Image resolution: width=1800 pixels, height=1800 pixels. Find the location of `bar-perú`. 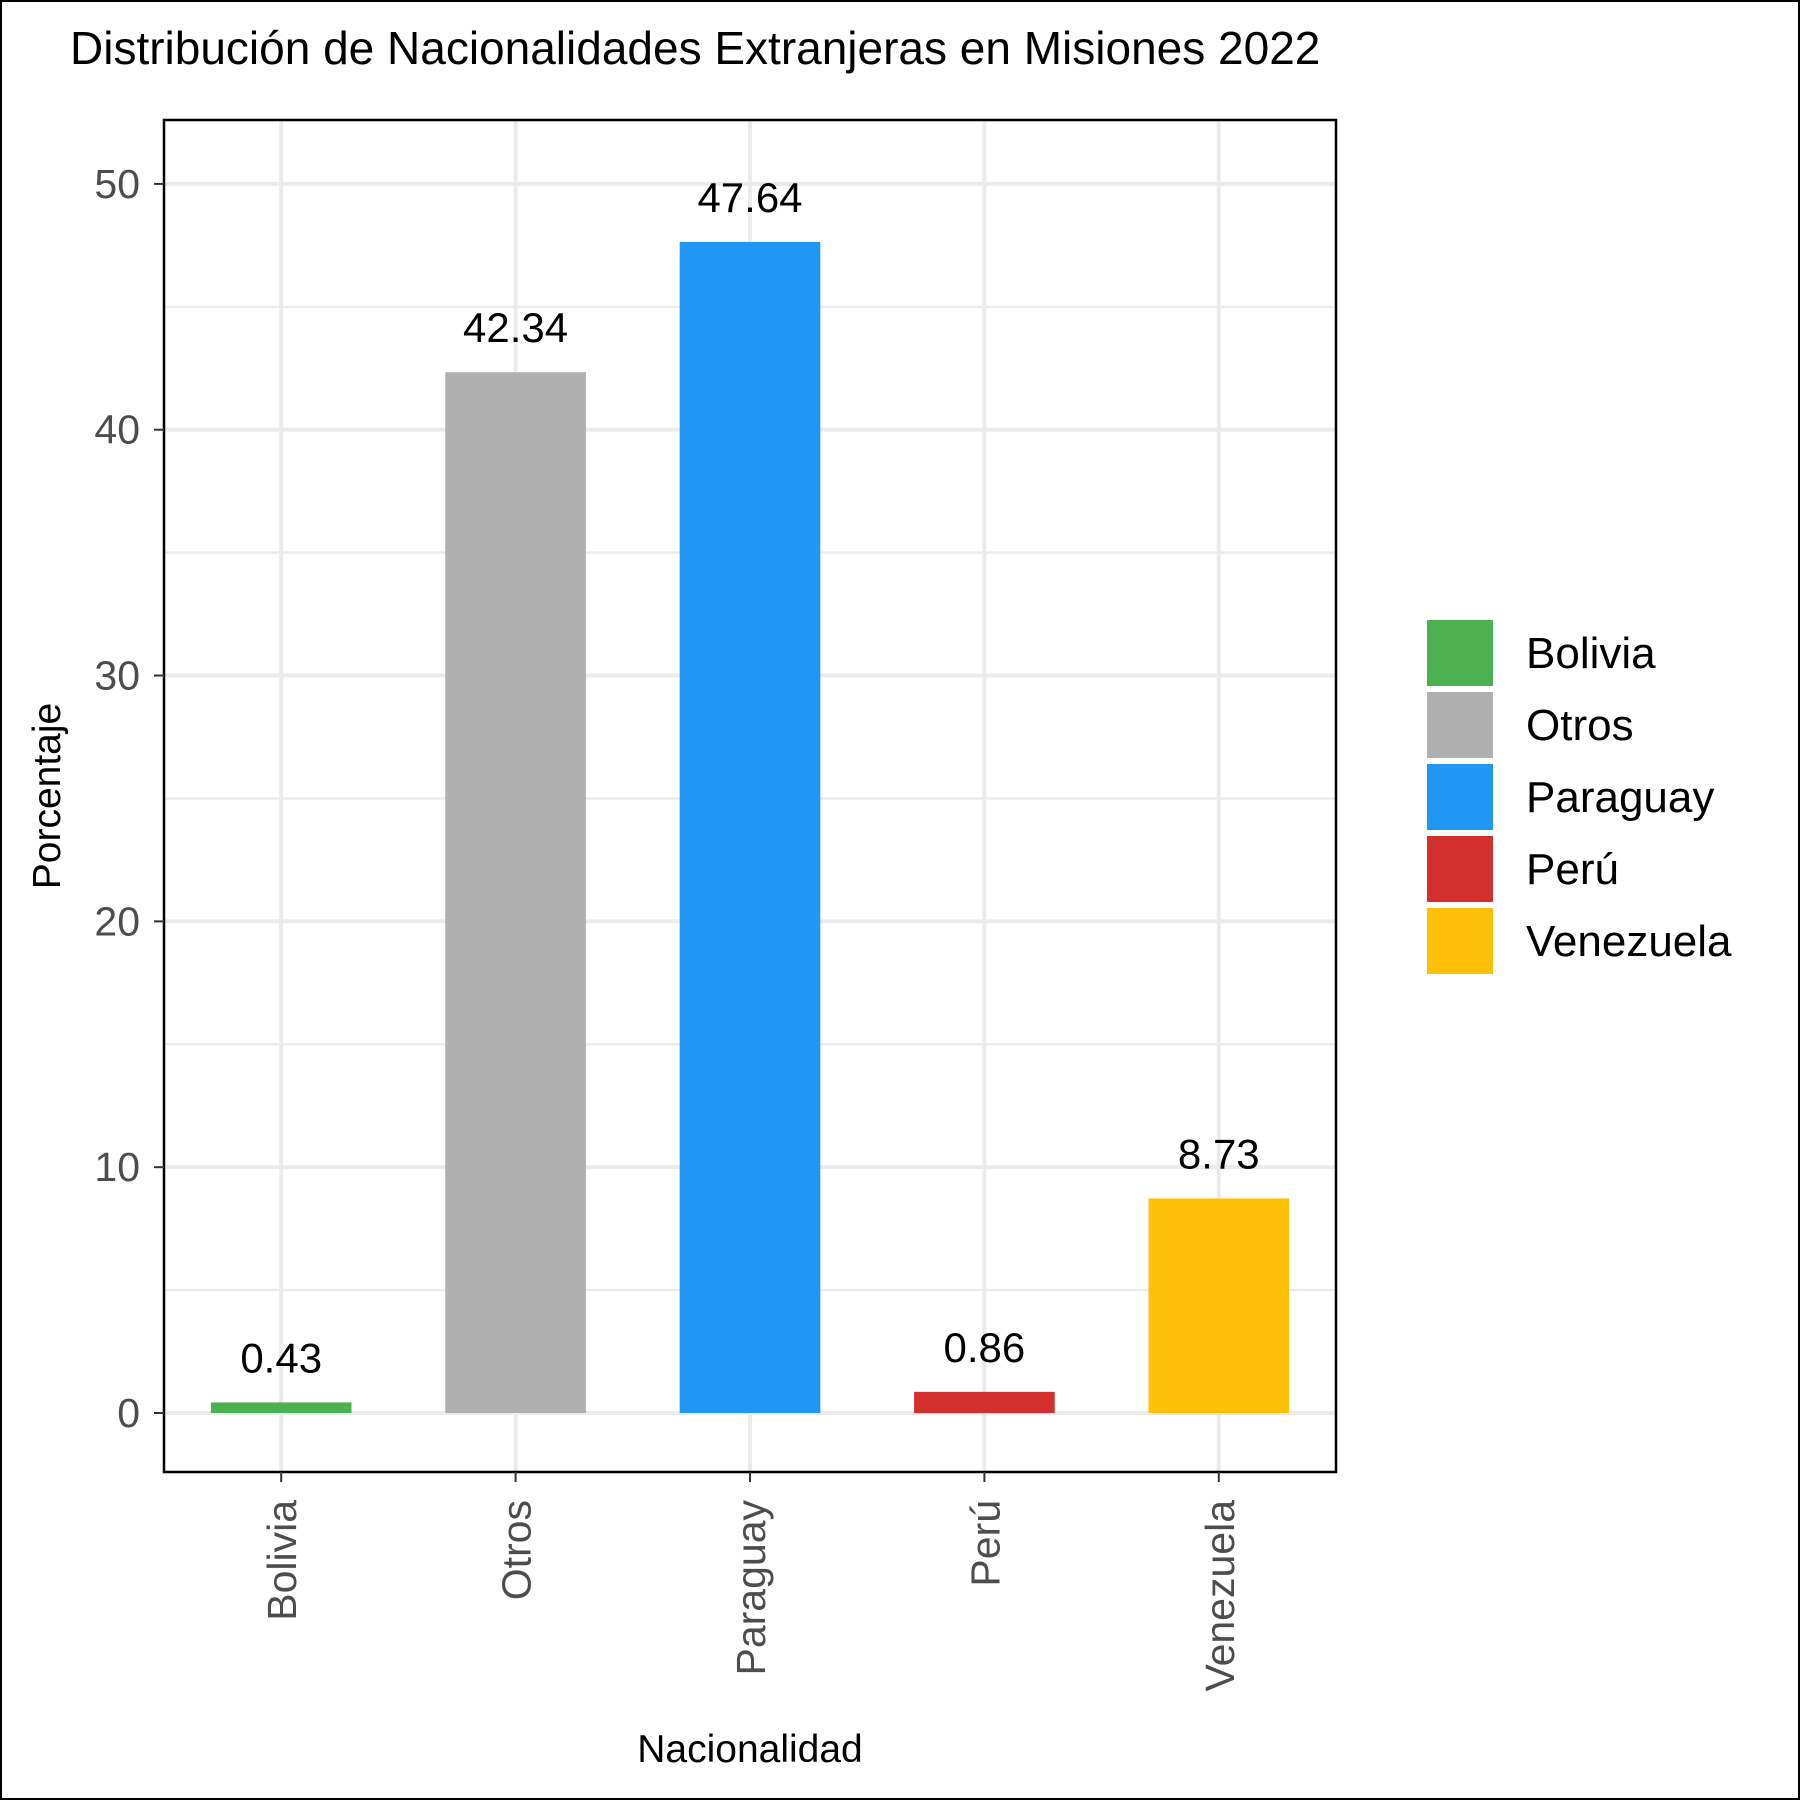

bar-perú is located at coordinates (984, 1402).